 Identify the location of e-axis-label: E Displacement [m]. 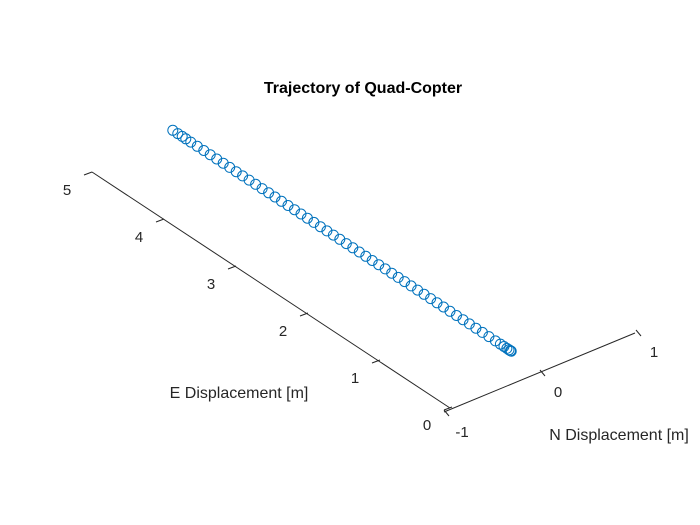
(239, 393).